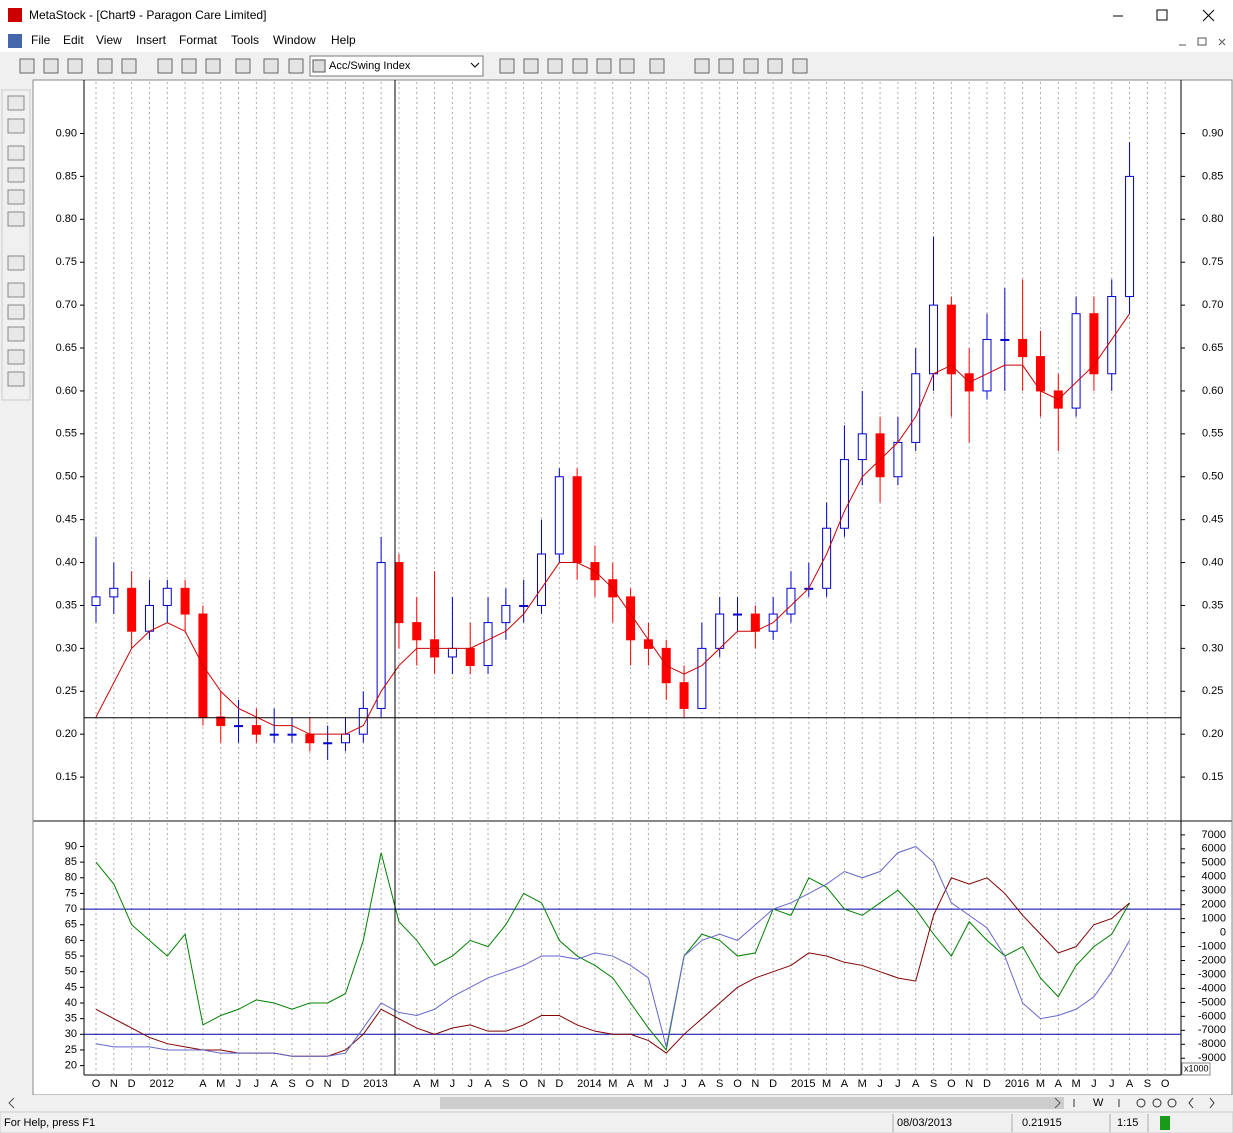 This screenshot has height=1133, width=1233. Describe the element at coordinates (294, 40) in the screenshot. I see `menu-item: Window` at that location.